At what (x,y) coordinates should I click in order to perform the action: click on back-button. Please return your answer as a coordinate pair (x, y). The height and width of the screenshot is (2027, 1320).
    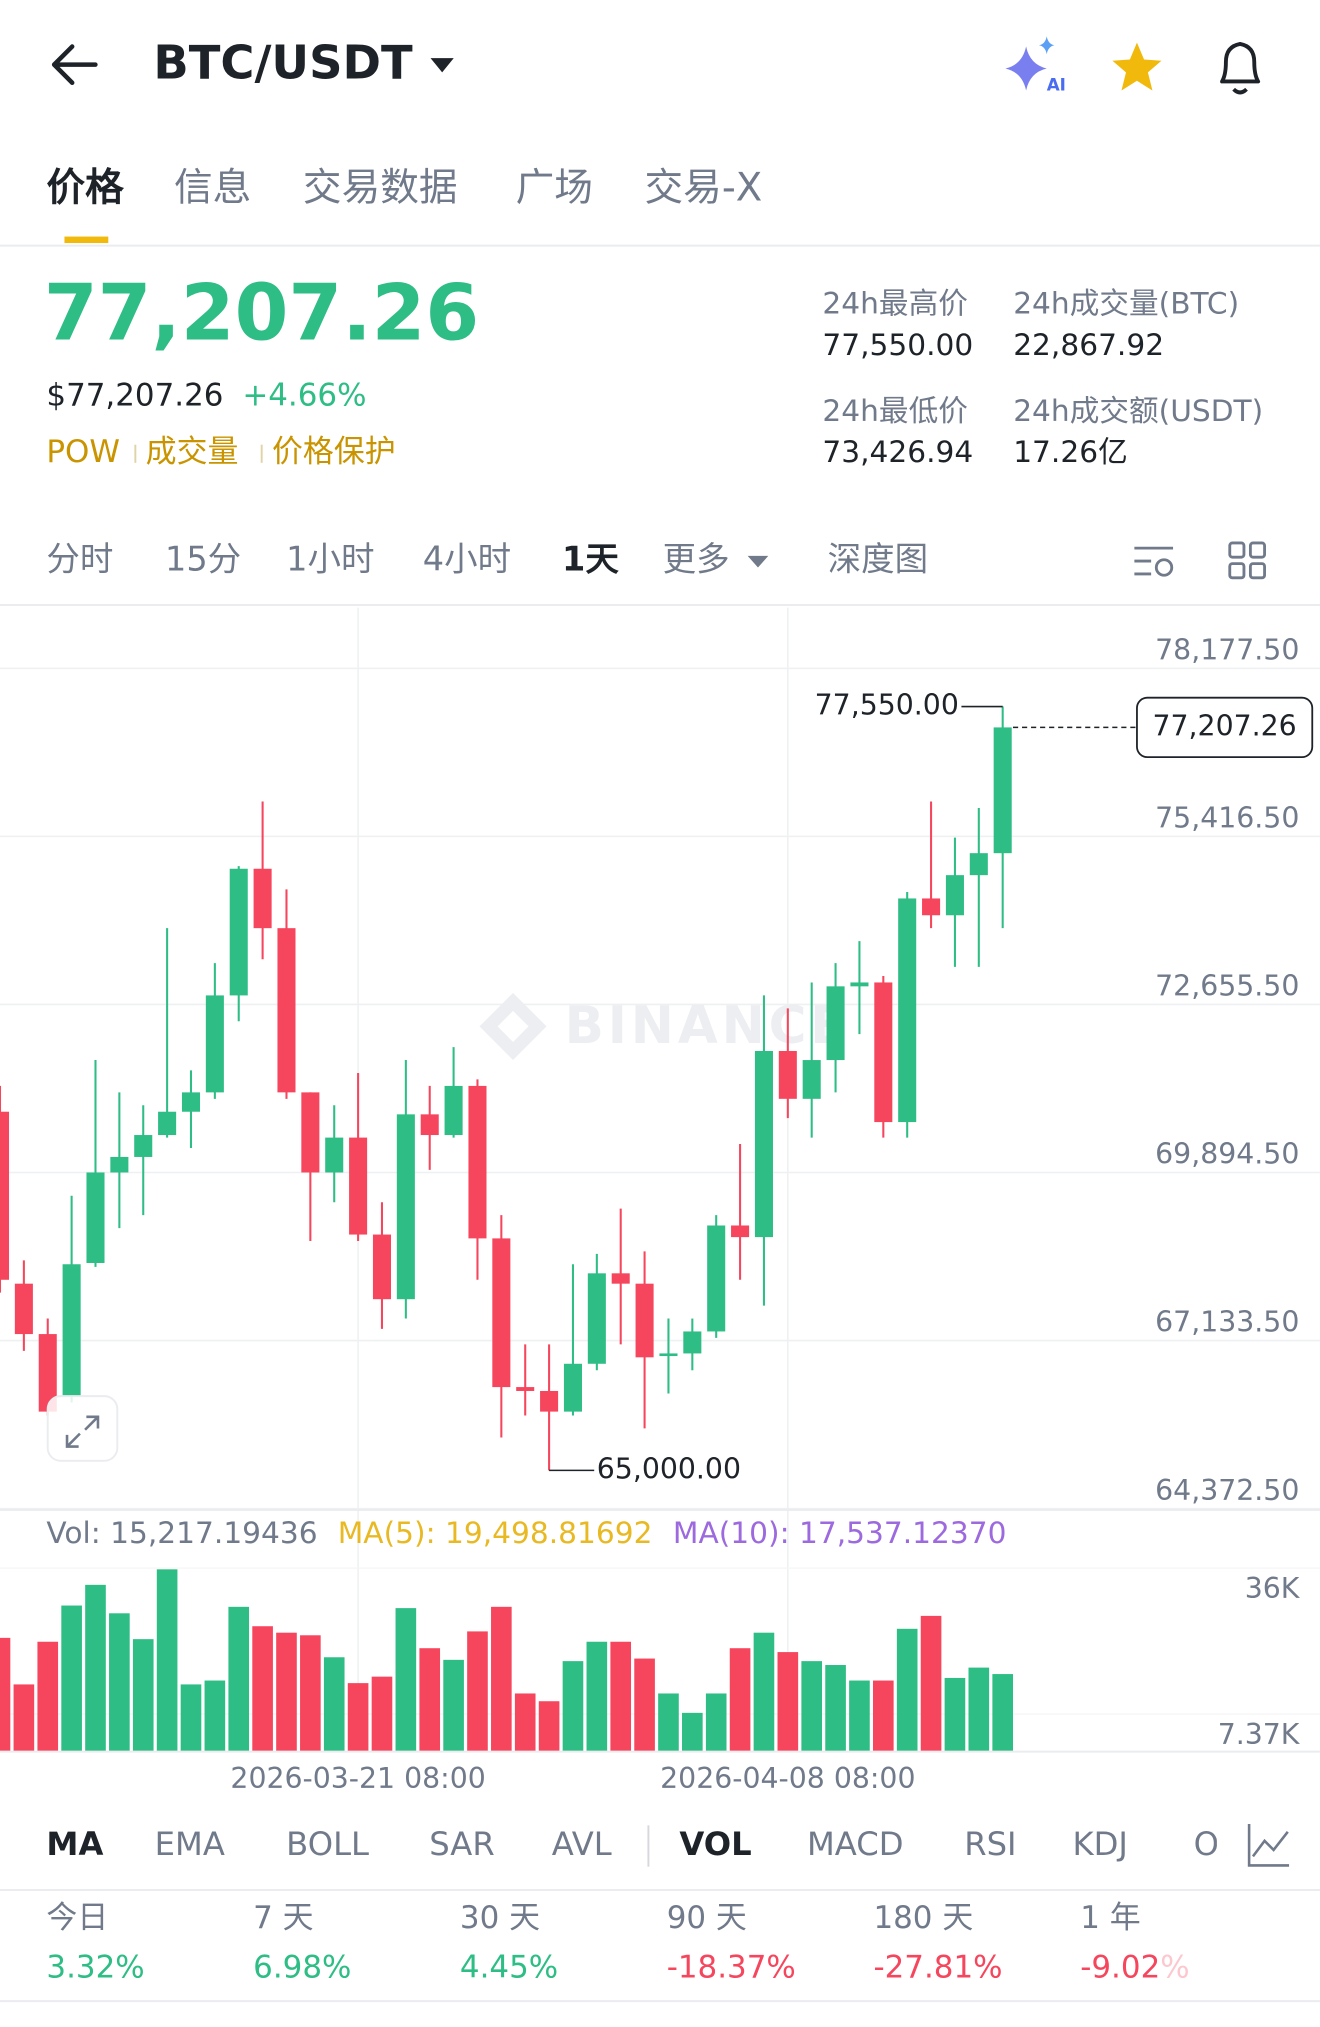
    Looking at the image, I should click on (74, 64).